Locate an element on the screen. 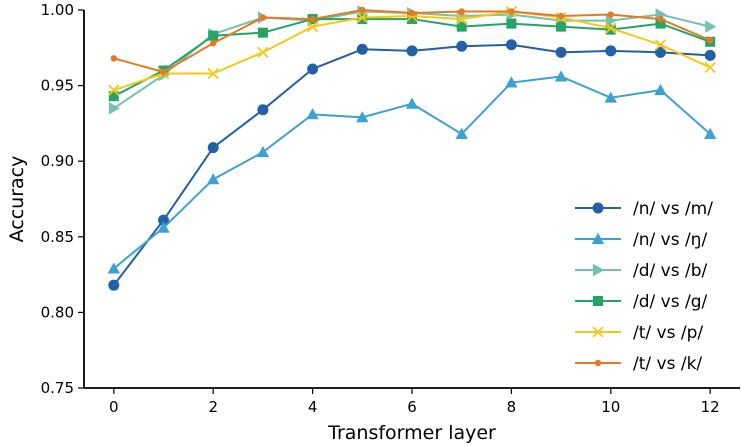 The height and width of the screenshot is (447, 741). legend-label: /n/ vs /ŋ/ is located at coordinates (670, 240).